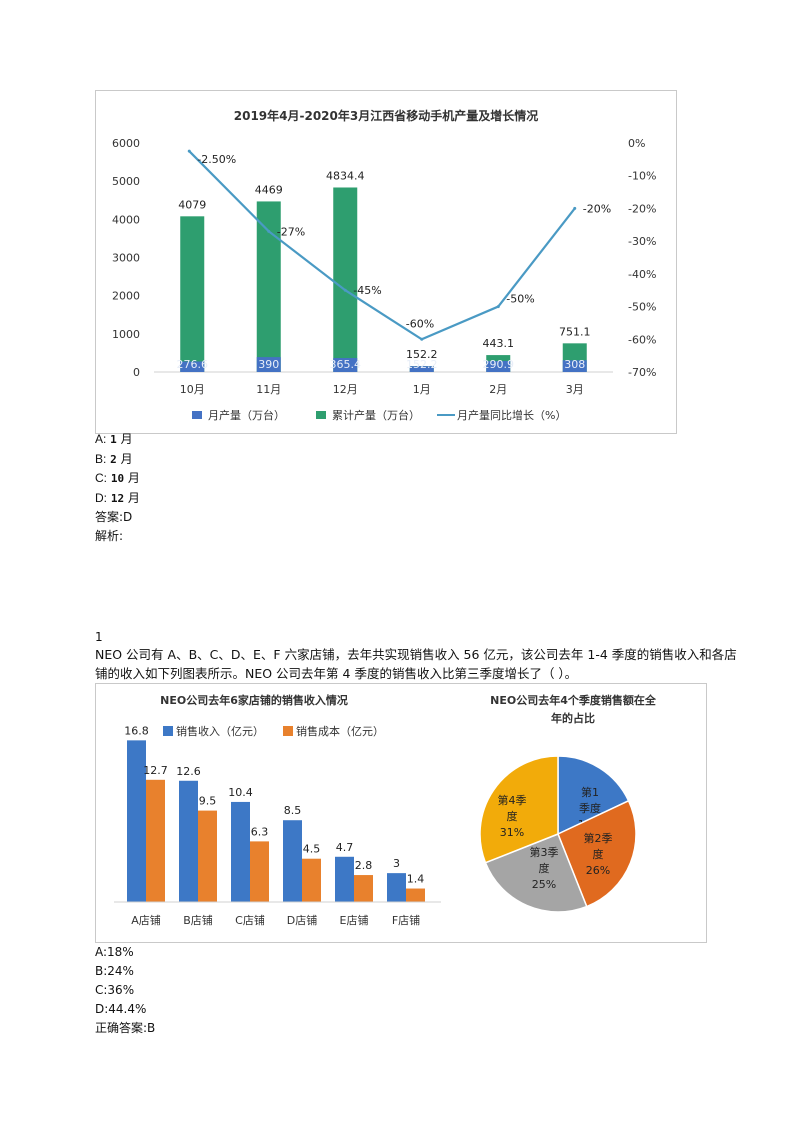 The height and width of the screenshot is (1132, 800). What do you see at coordinates (126, 219) in the screenshot?
I see `y-left-tick-label: 4000` at bounding box center [126, 219].